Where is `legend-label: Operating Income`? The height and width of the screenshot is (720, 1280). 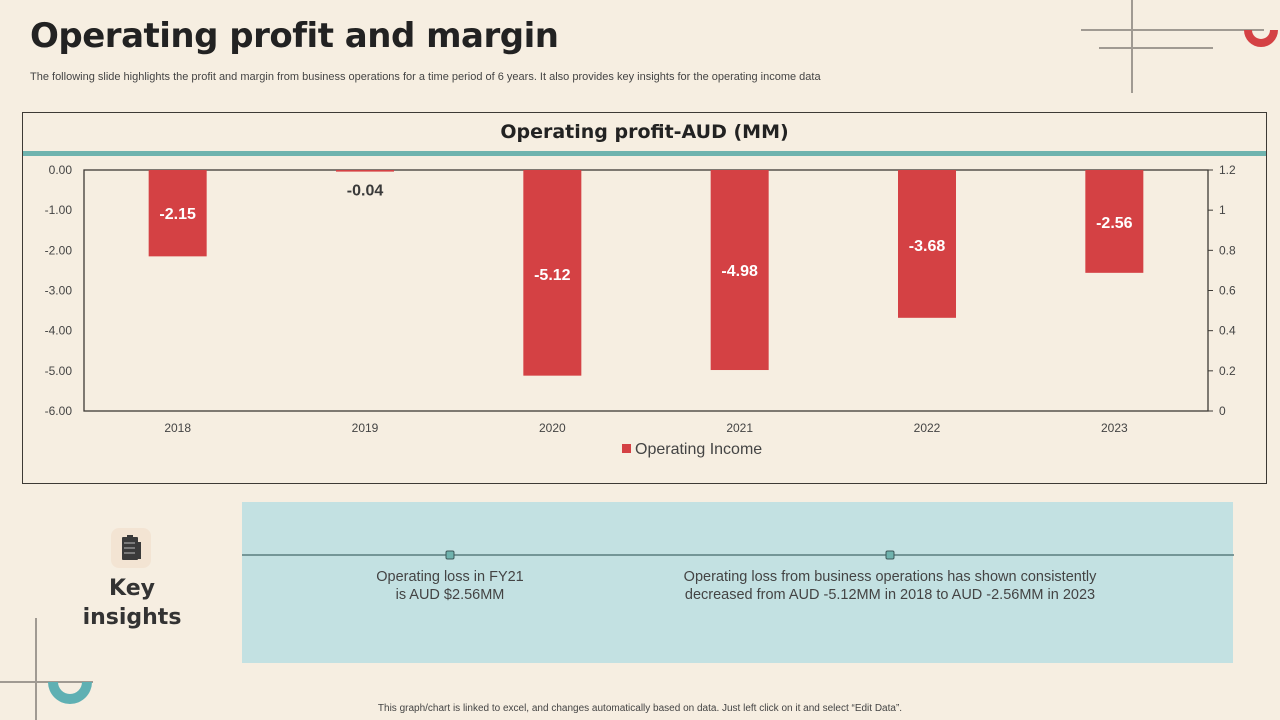 legend-label: Operating Income is located at coordinates (698, 449).